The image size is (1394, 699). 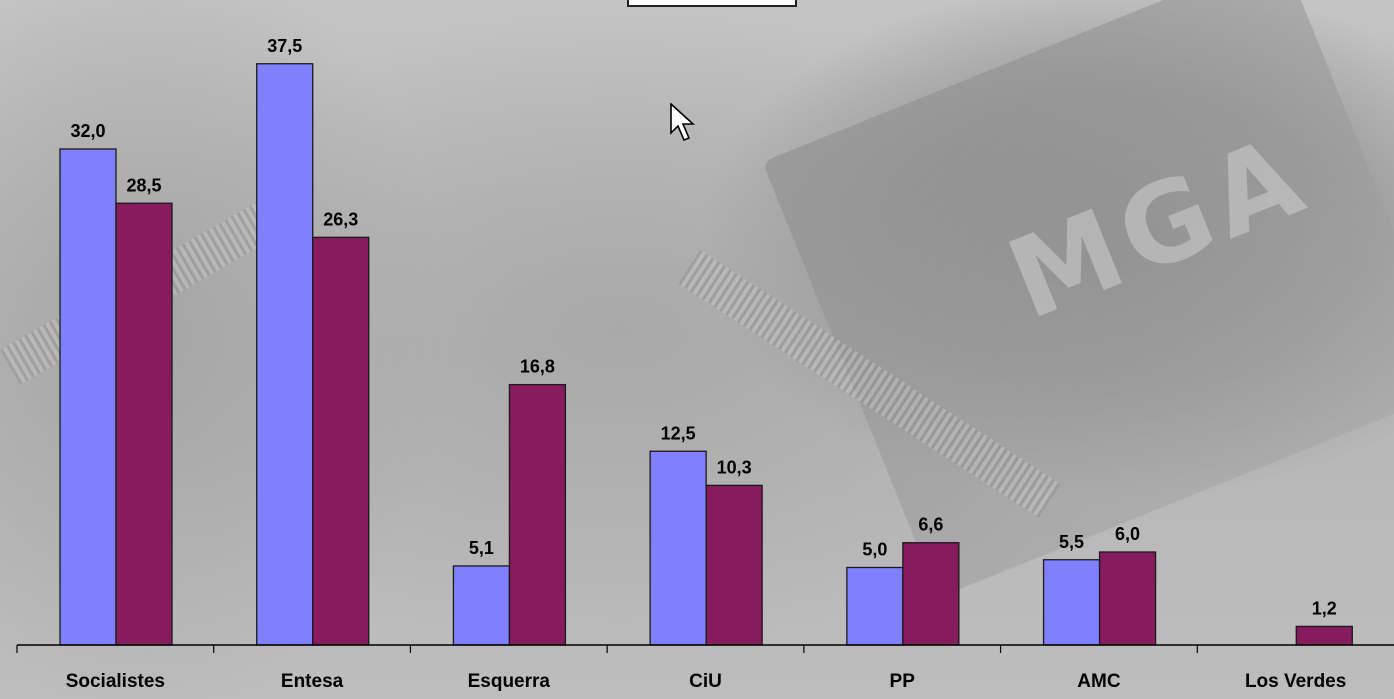 I want to click on bar-value-label: 26,3, so click(x=340, y=219).